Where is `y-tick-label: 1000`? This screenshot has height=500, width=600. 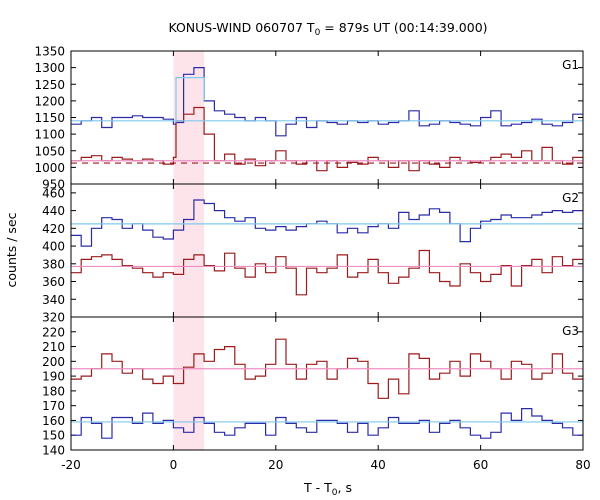 y-tick-label: 1000 is located at coordinates (49, 168).